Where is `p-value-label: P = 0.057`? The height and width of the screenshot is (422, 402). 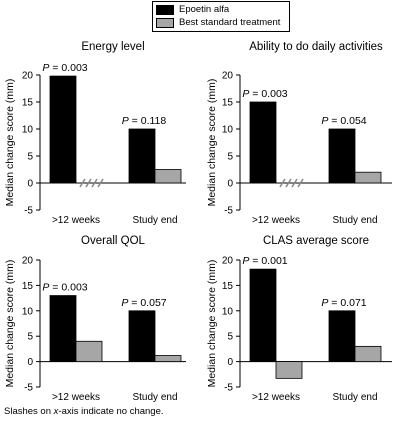
p-value-label: P = 0.057 is located at coordinates (143, 303).